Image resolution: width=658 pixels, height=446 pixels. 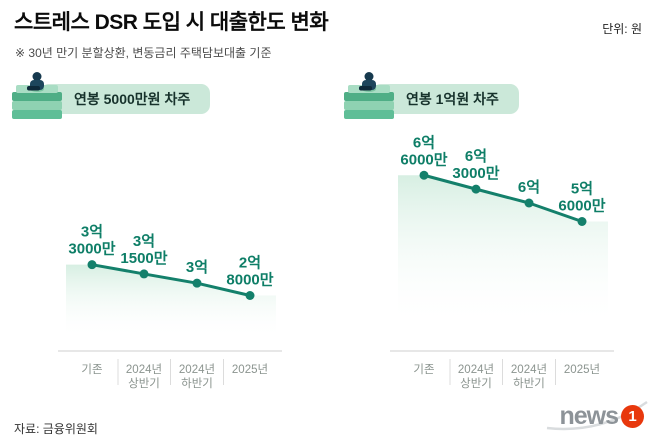 I want to click on panel-header: 연봉 5000만원 차주, so click(x=110, y=97).